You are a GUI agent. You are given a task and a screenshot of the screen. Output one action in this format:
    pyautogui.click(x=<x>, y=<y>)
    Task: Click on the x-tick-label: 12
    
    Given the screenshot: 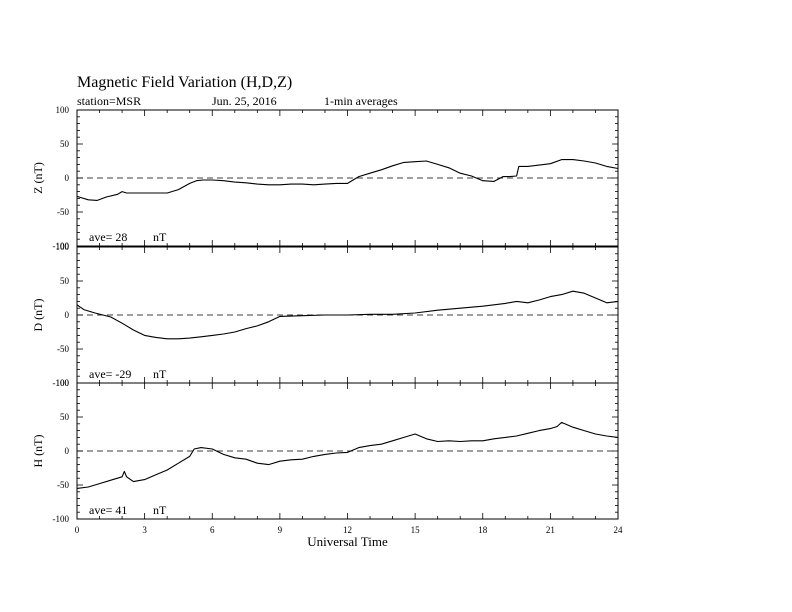 What is the action you would take?
    pyautogui.click(x=347, y=530)
    